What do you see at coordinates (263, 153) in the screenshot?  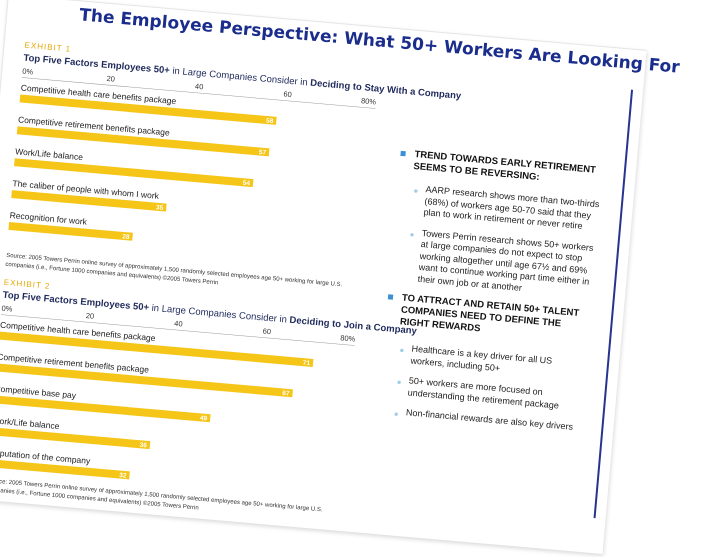 I see `bar-value-label: 57` at bounding box center [263, 153].